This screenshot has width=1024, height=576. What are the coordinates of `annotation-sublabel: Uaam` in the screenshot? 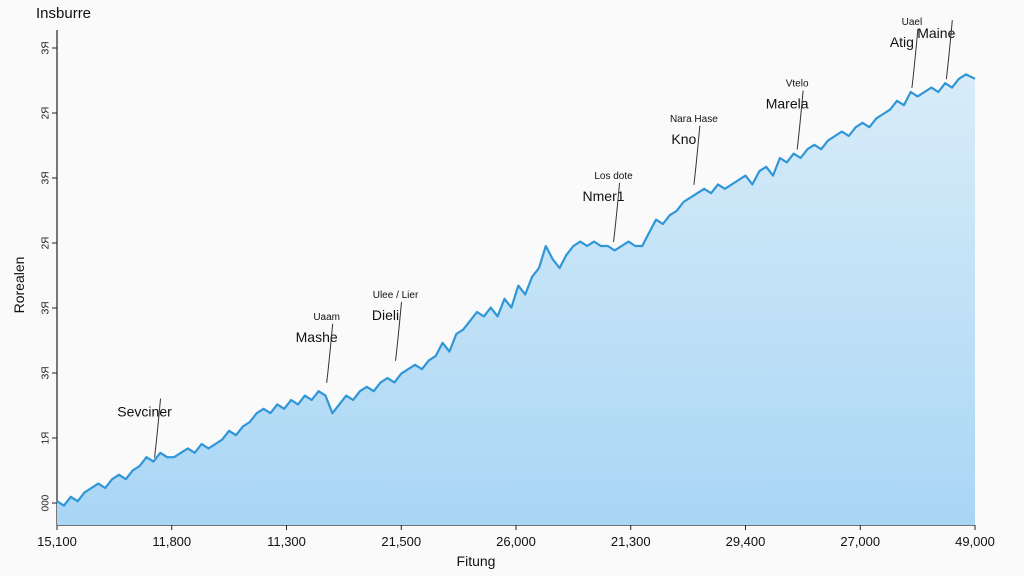 It's located at (326, 317).